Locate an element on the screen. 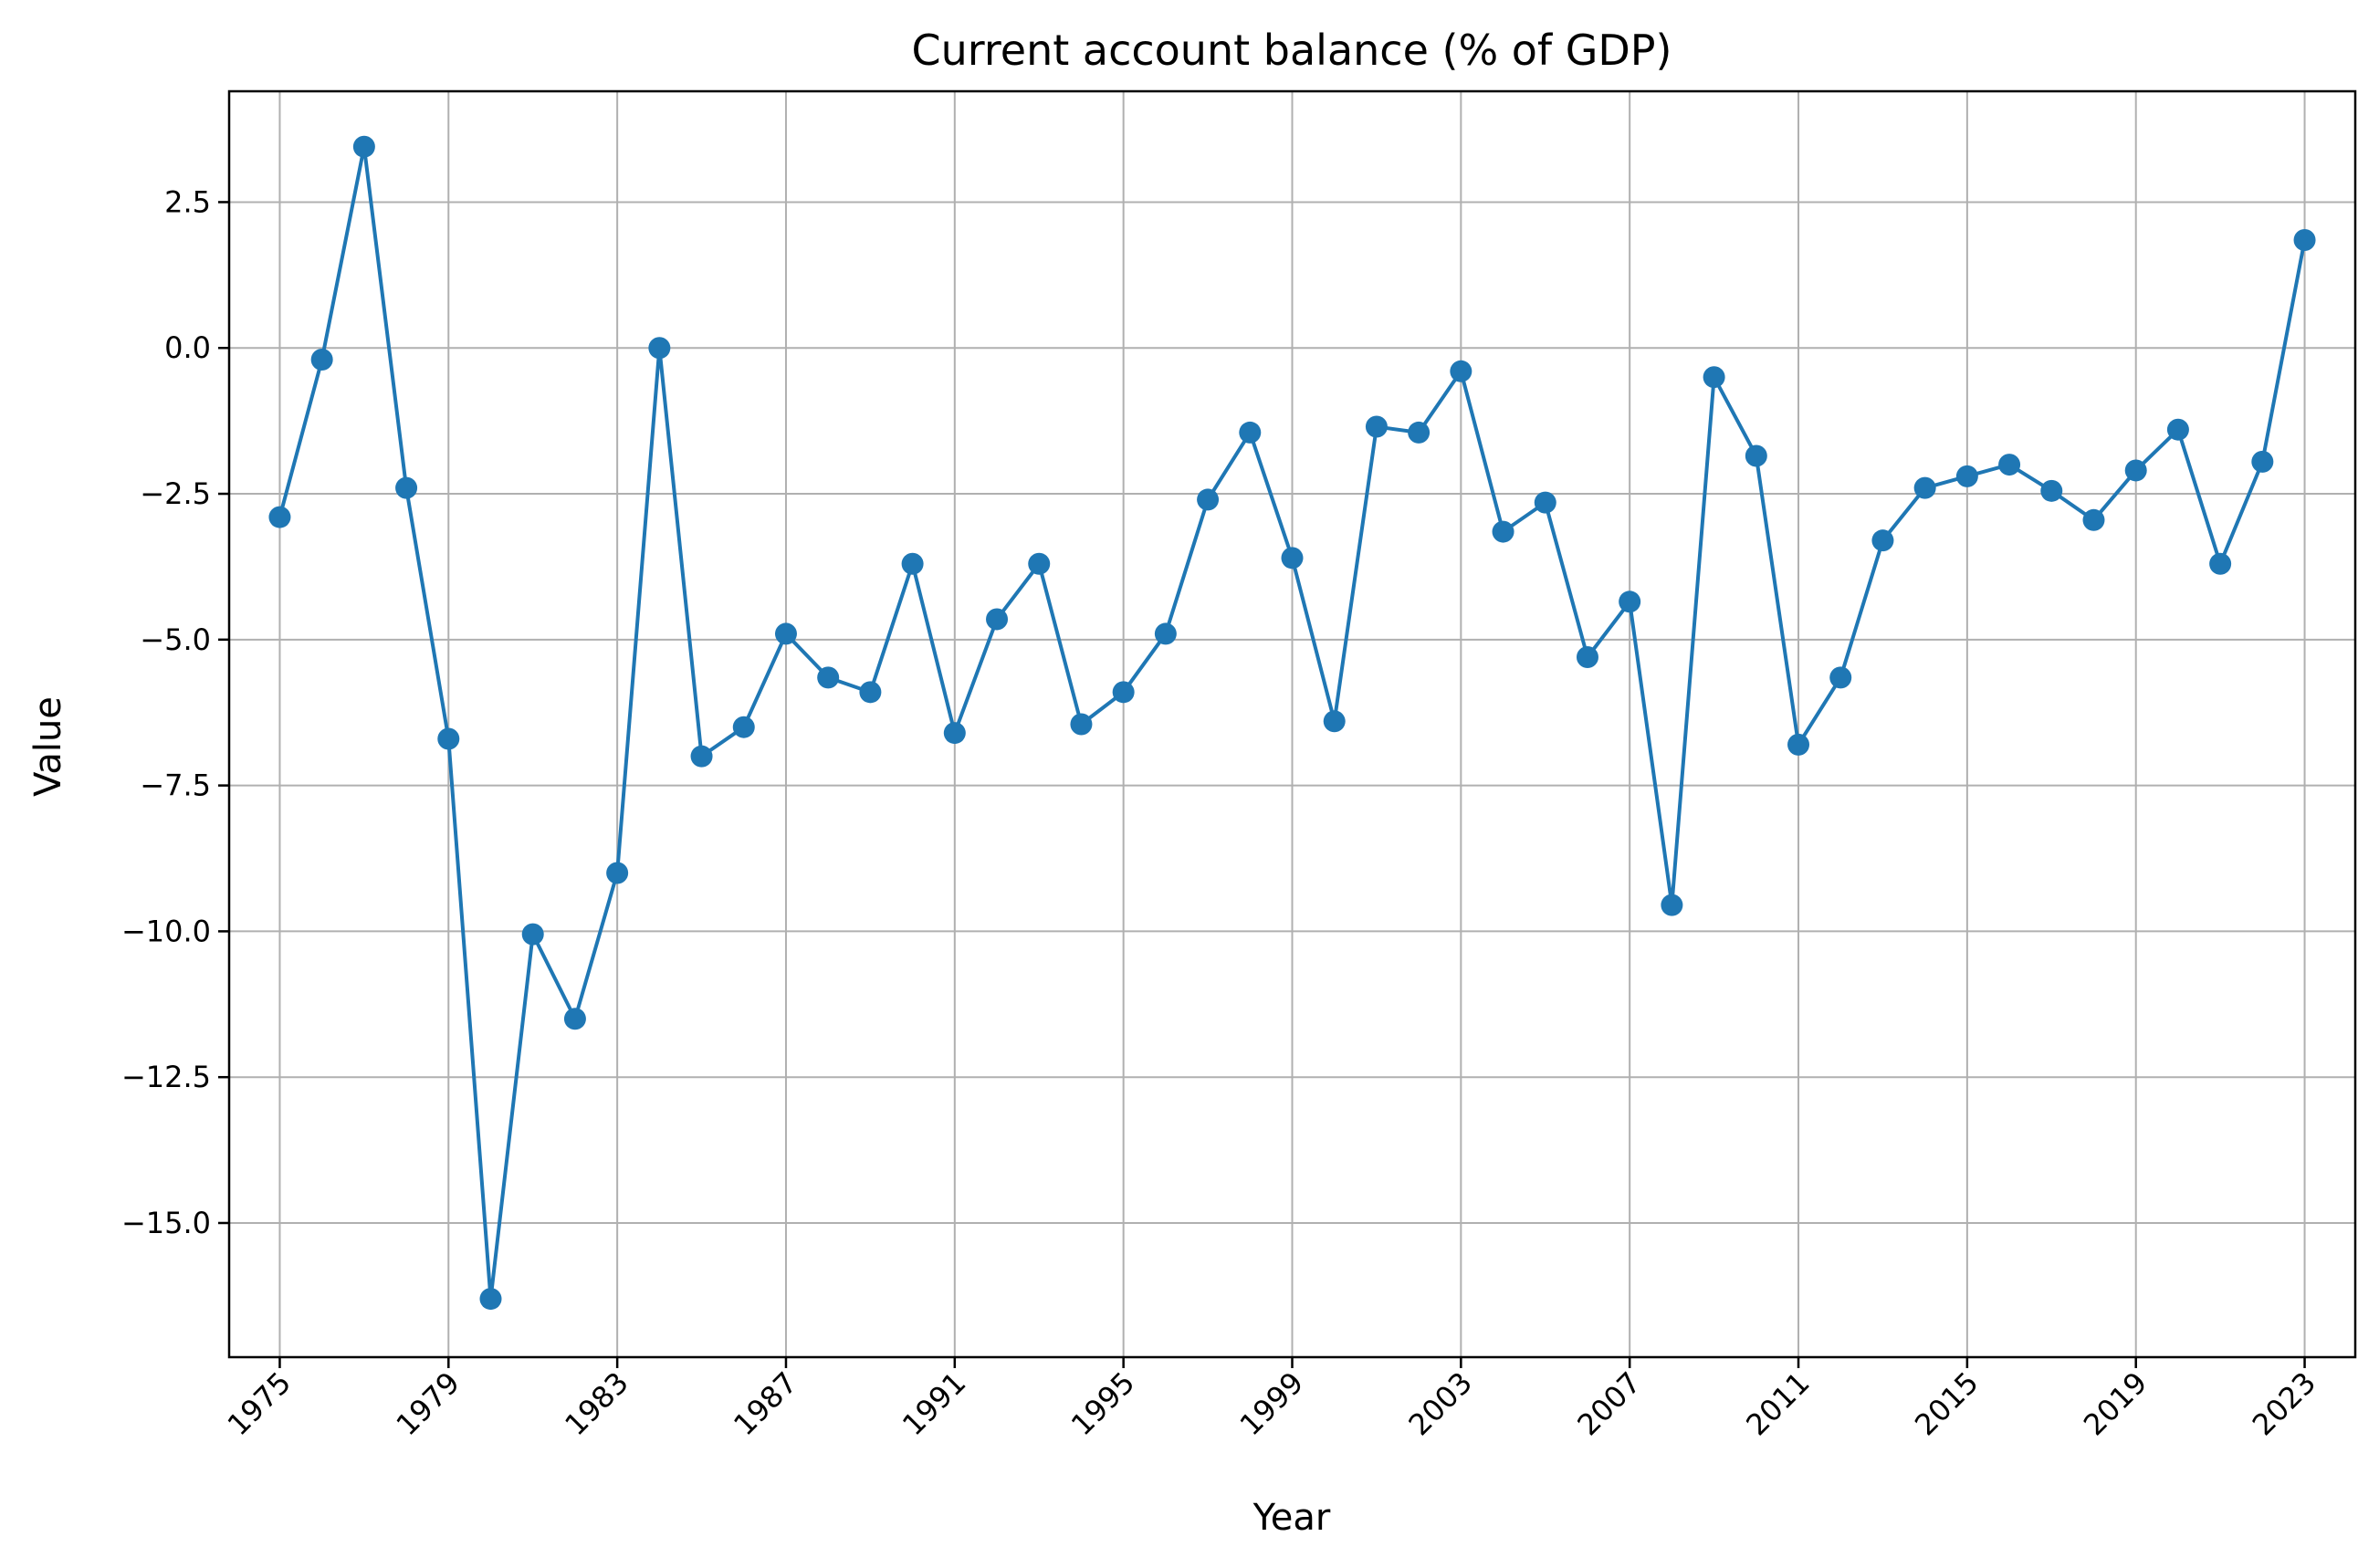  y-tick-label: 2.5 is located at coordinates (187, 201).